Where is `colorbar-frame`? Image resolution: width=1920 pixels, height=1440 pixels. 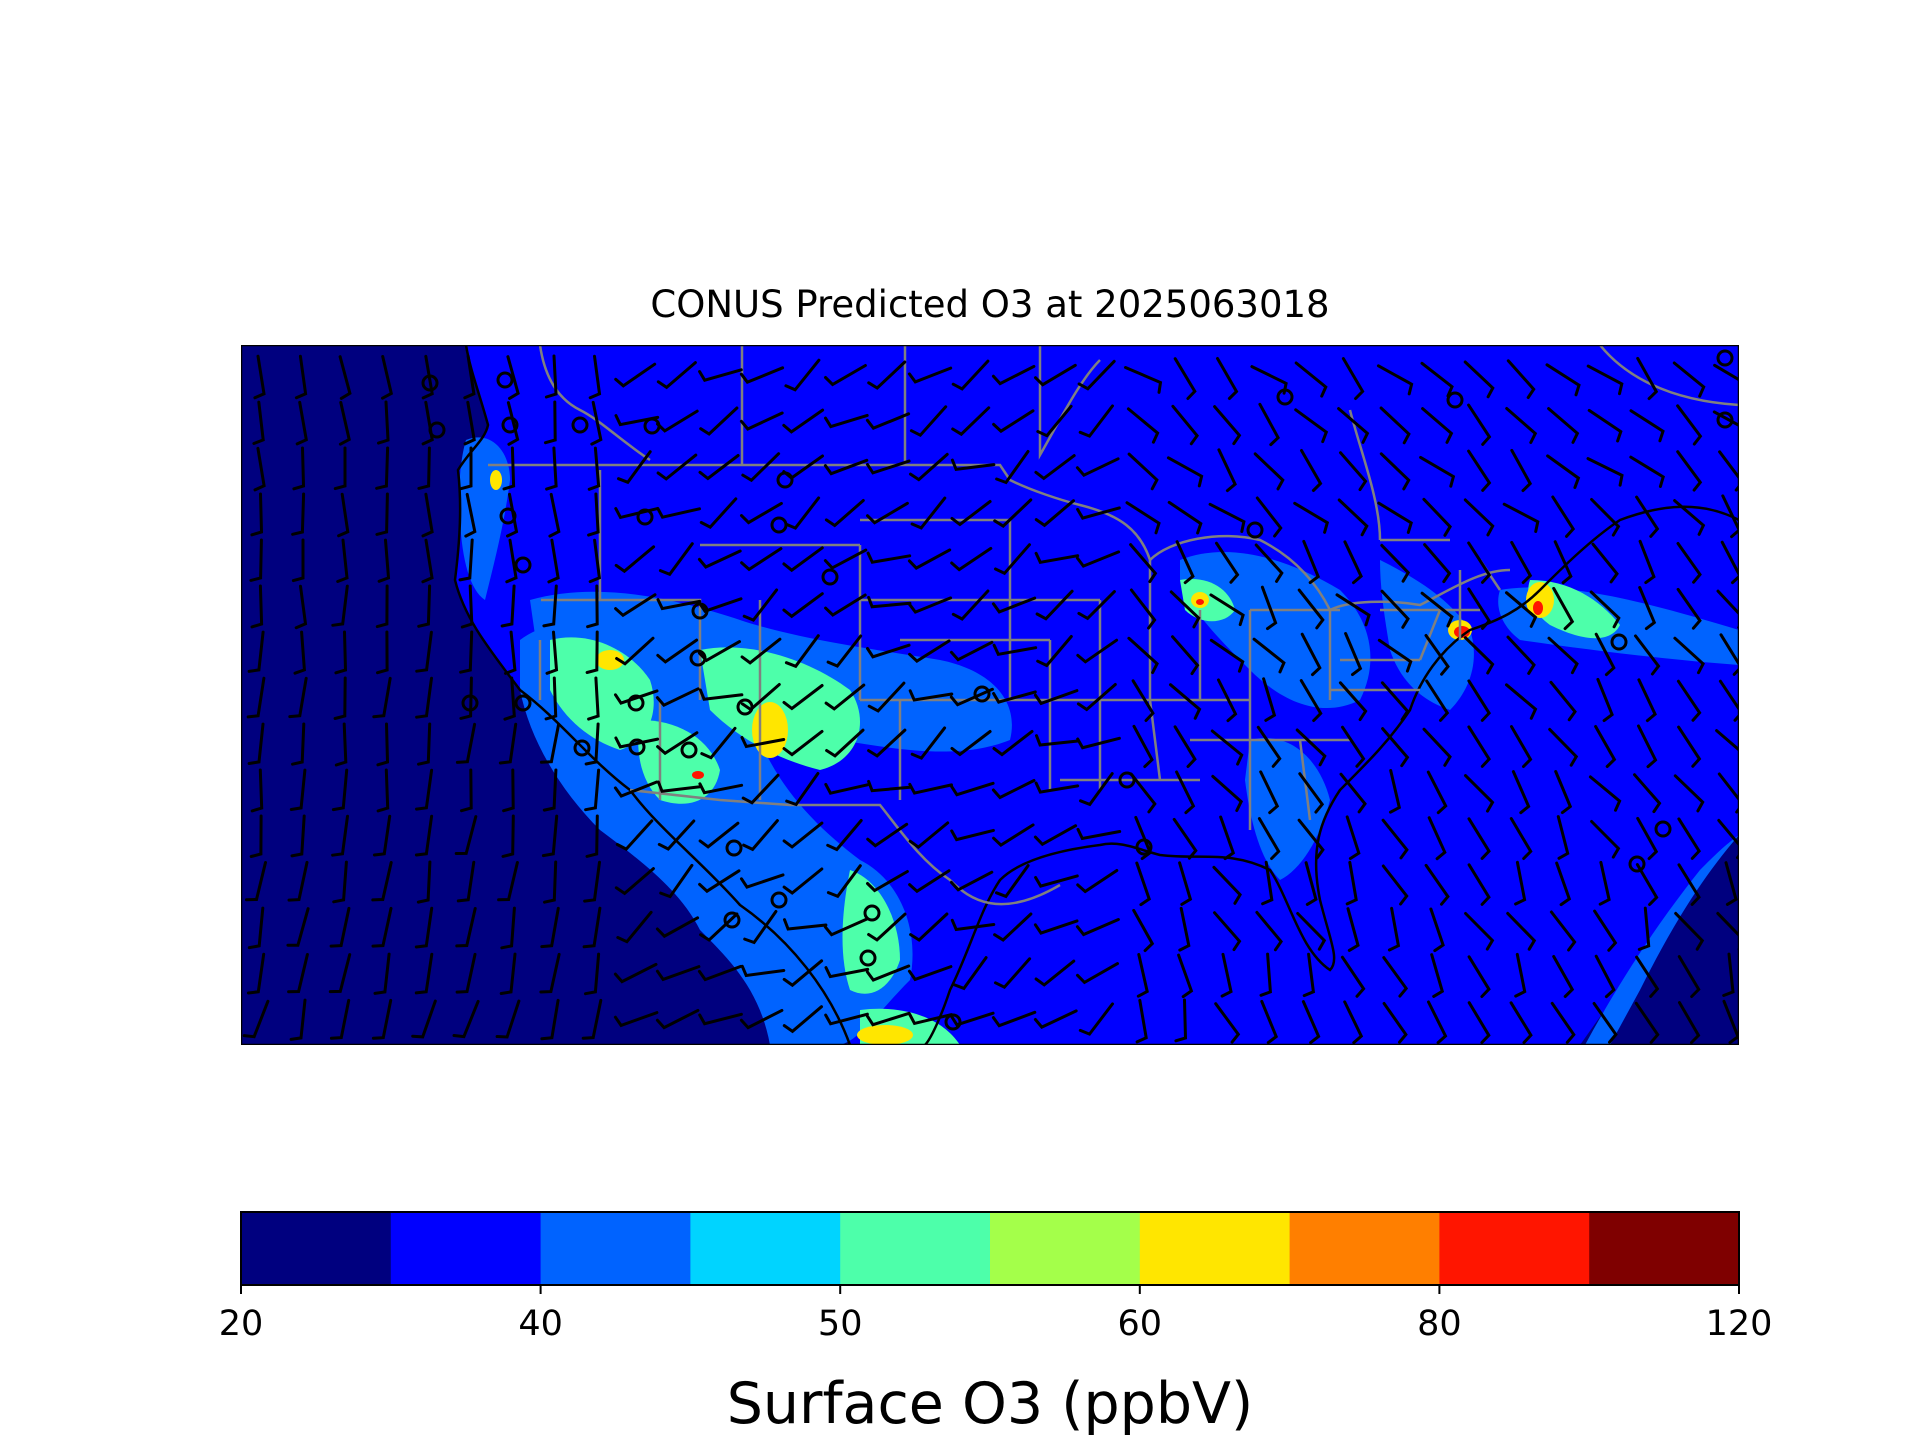
colorbar-frame is located at coordinates (990, 1248).